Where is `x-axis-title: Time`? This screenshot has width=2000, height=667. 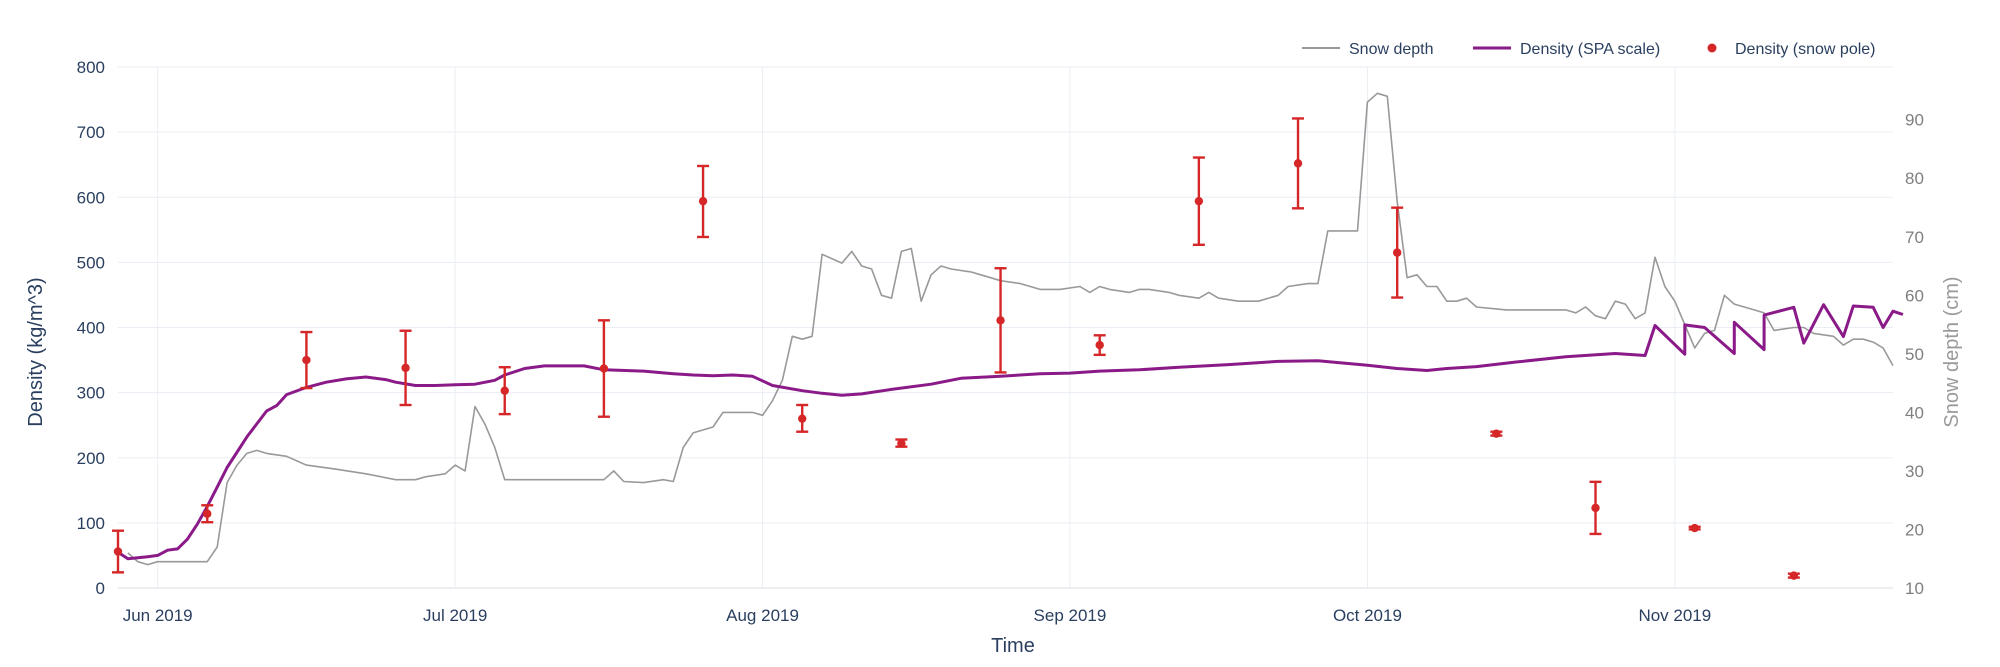 x-axis-title: Time is located at coordinates (1013, 646).